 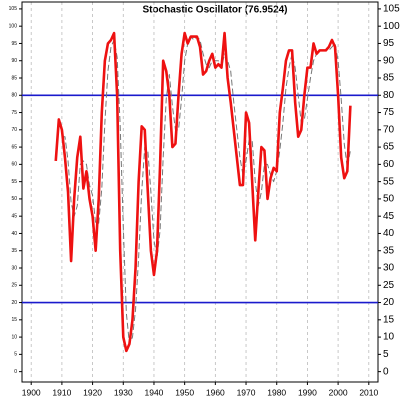 I want to click on x-tick-label: 1900, so click(x=31, y=392).